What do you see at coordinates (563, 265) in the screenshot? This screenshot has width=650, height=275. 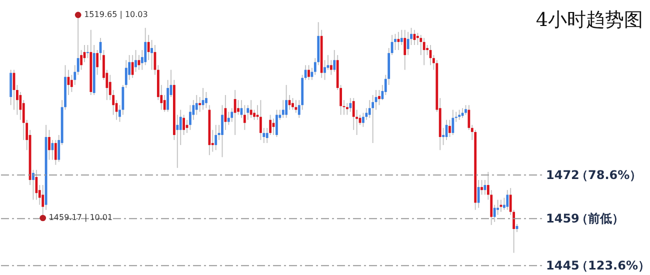 I see `y-tick-label: 1445` at bounding box center [563, 265].